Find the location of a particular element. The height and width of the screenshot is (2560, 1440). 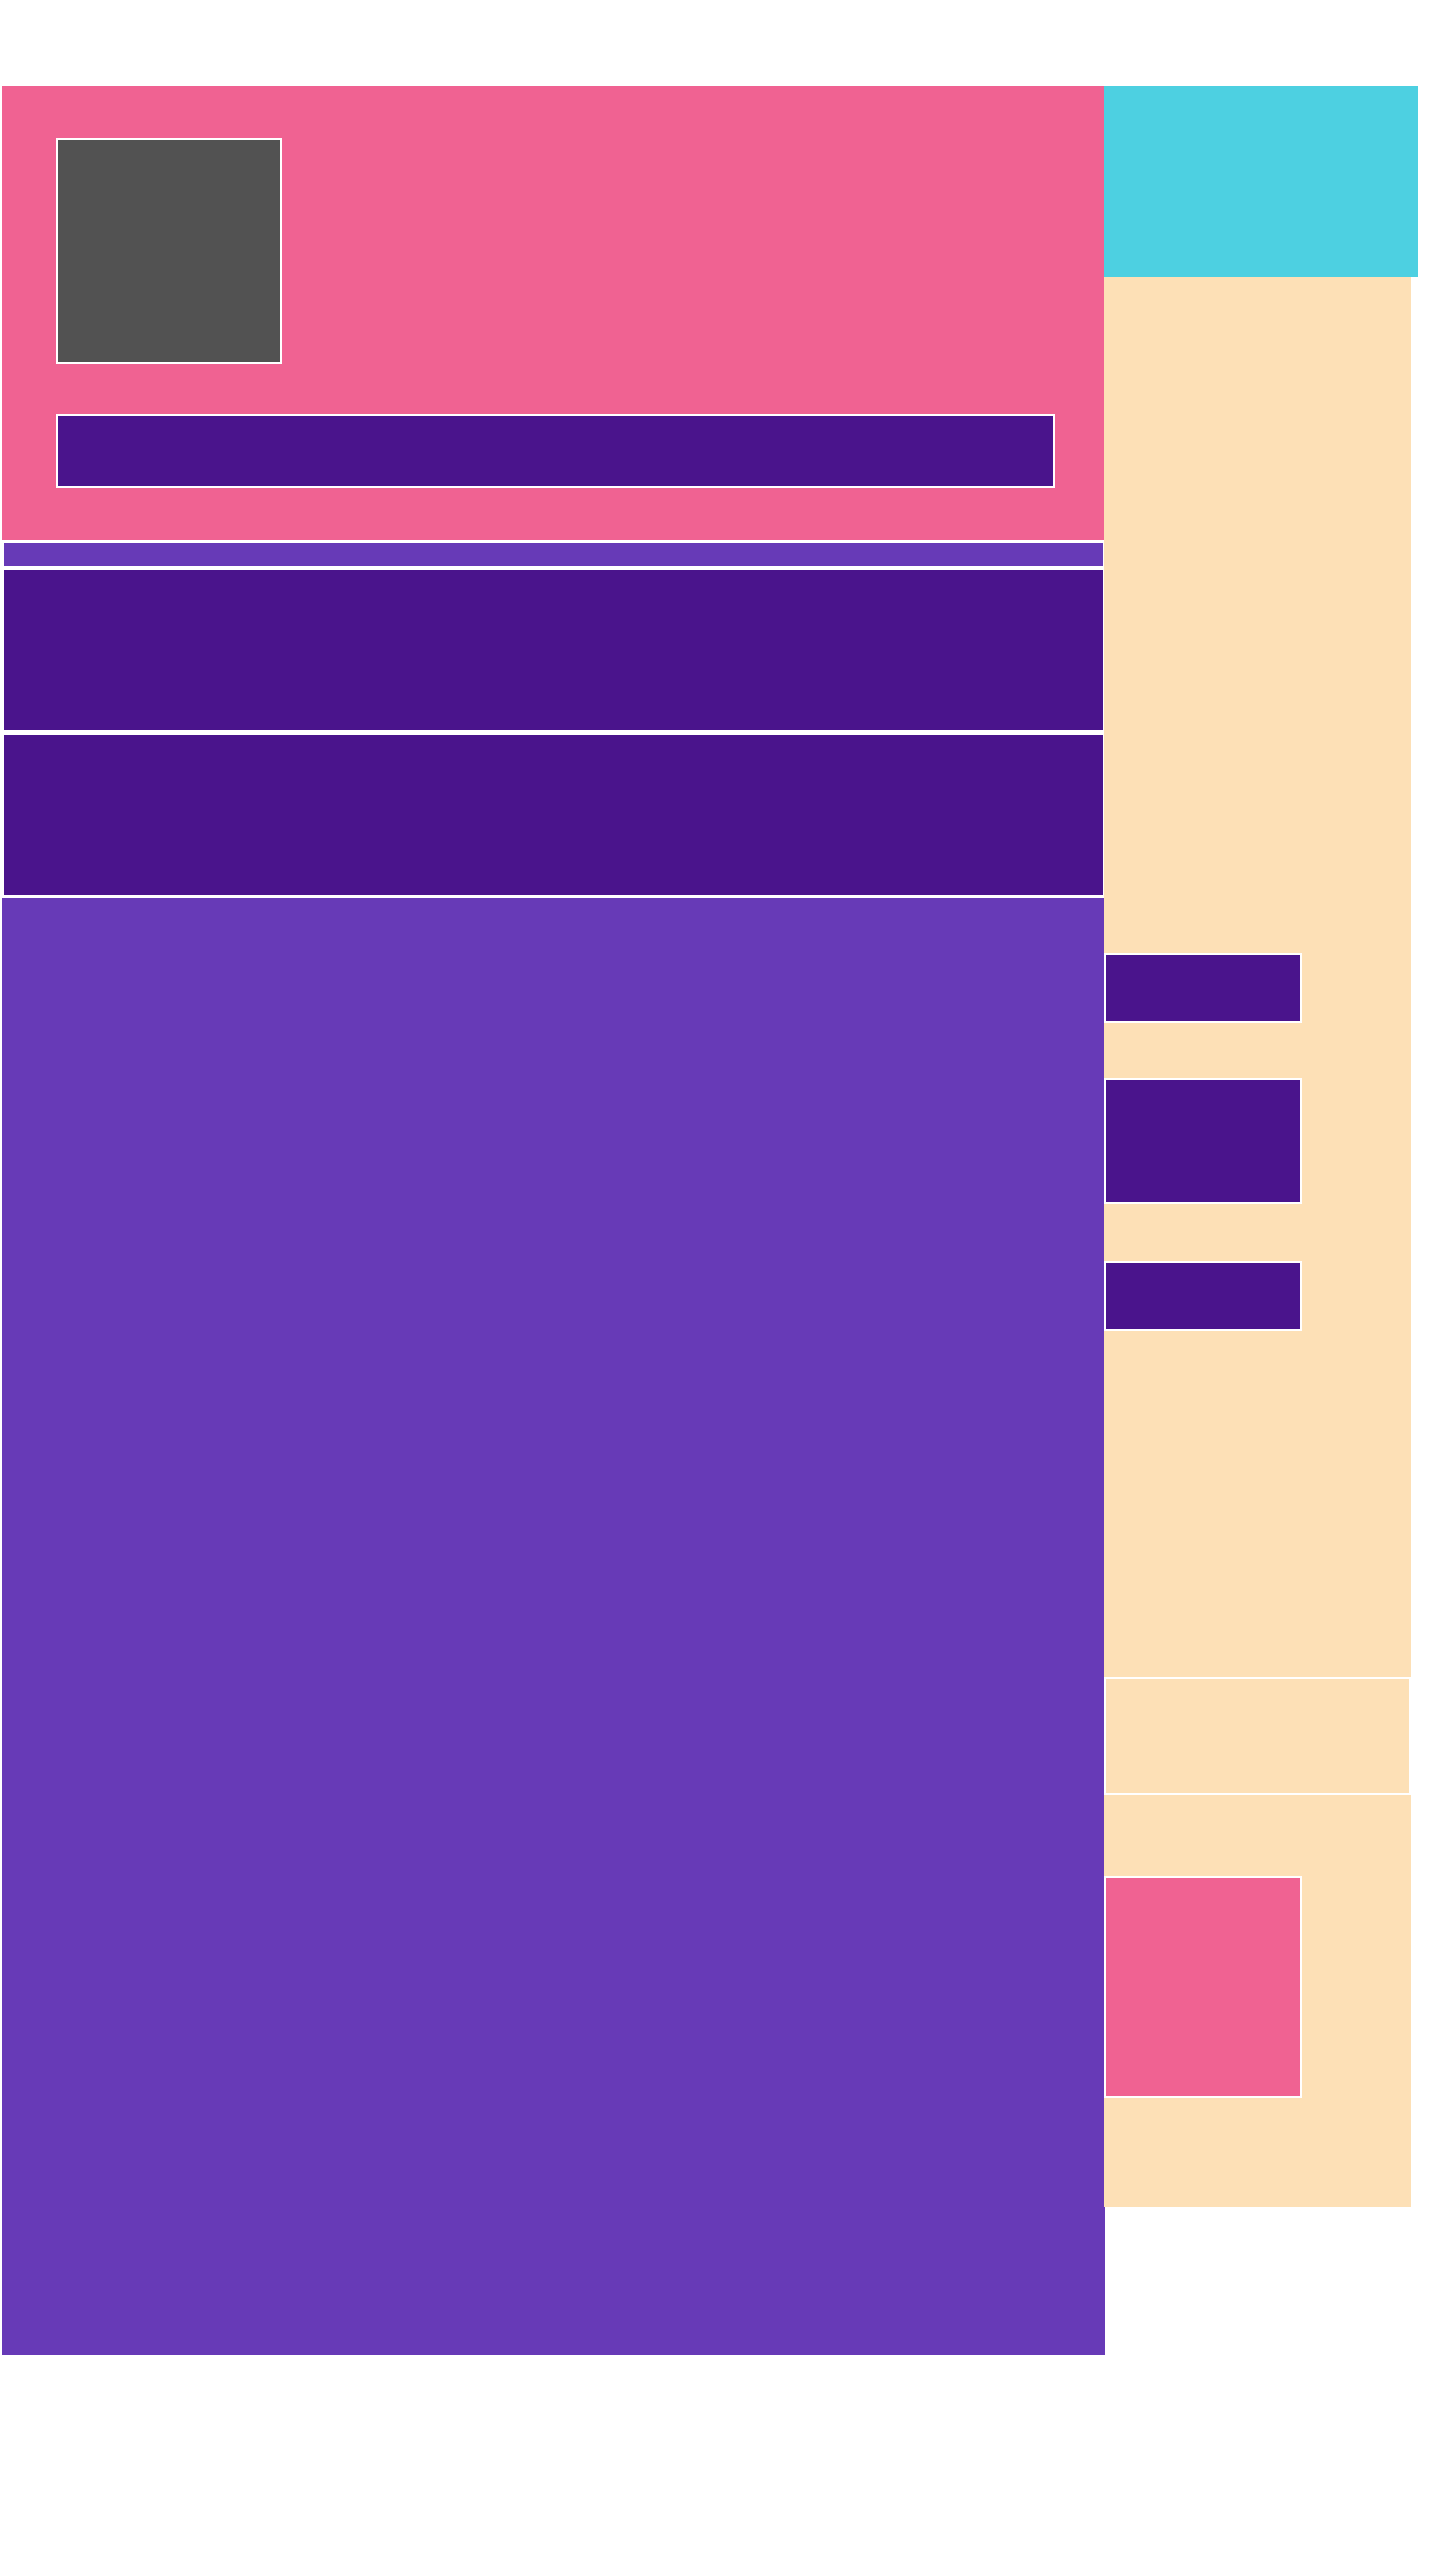

sidebar-panel is located at coordinates (1257, 977).